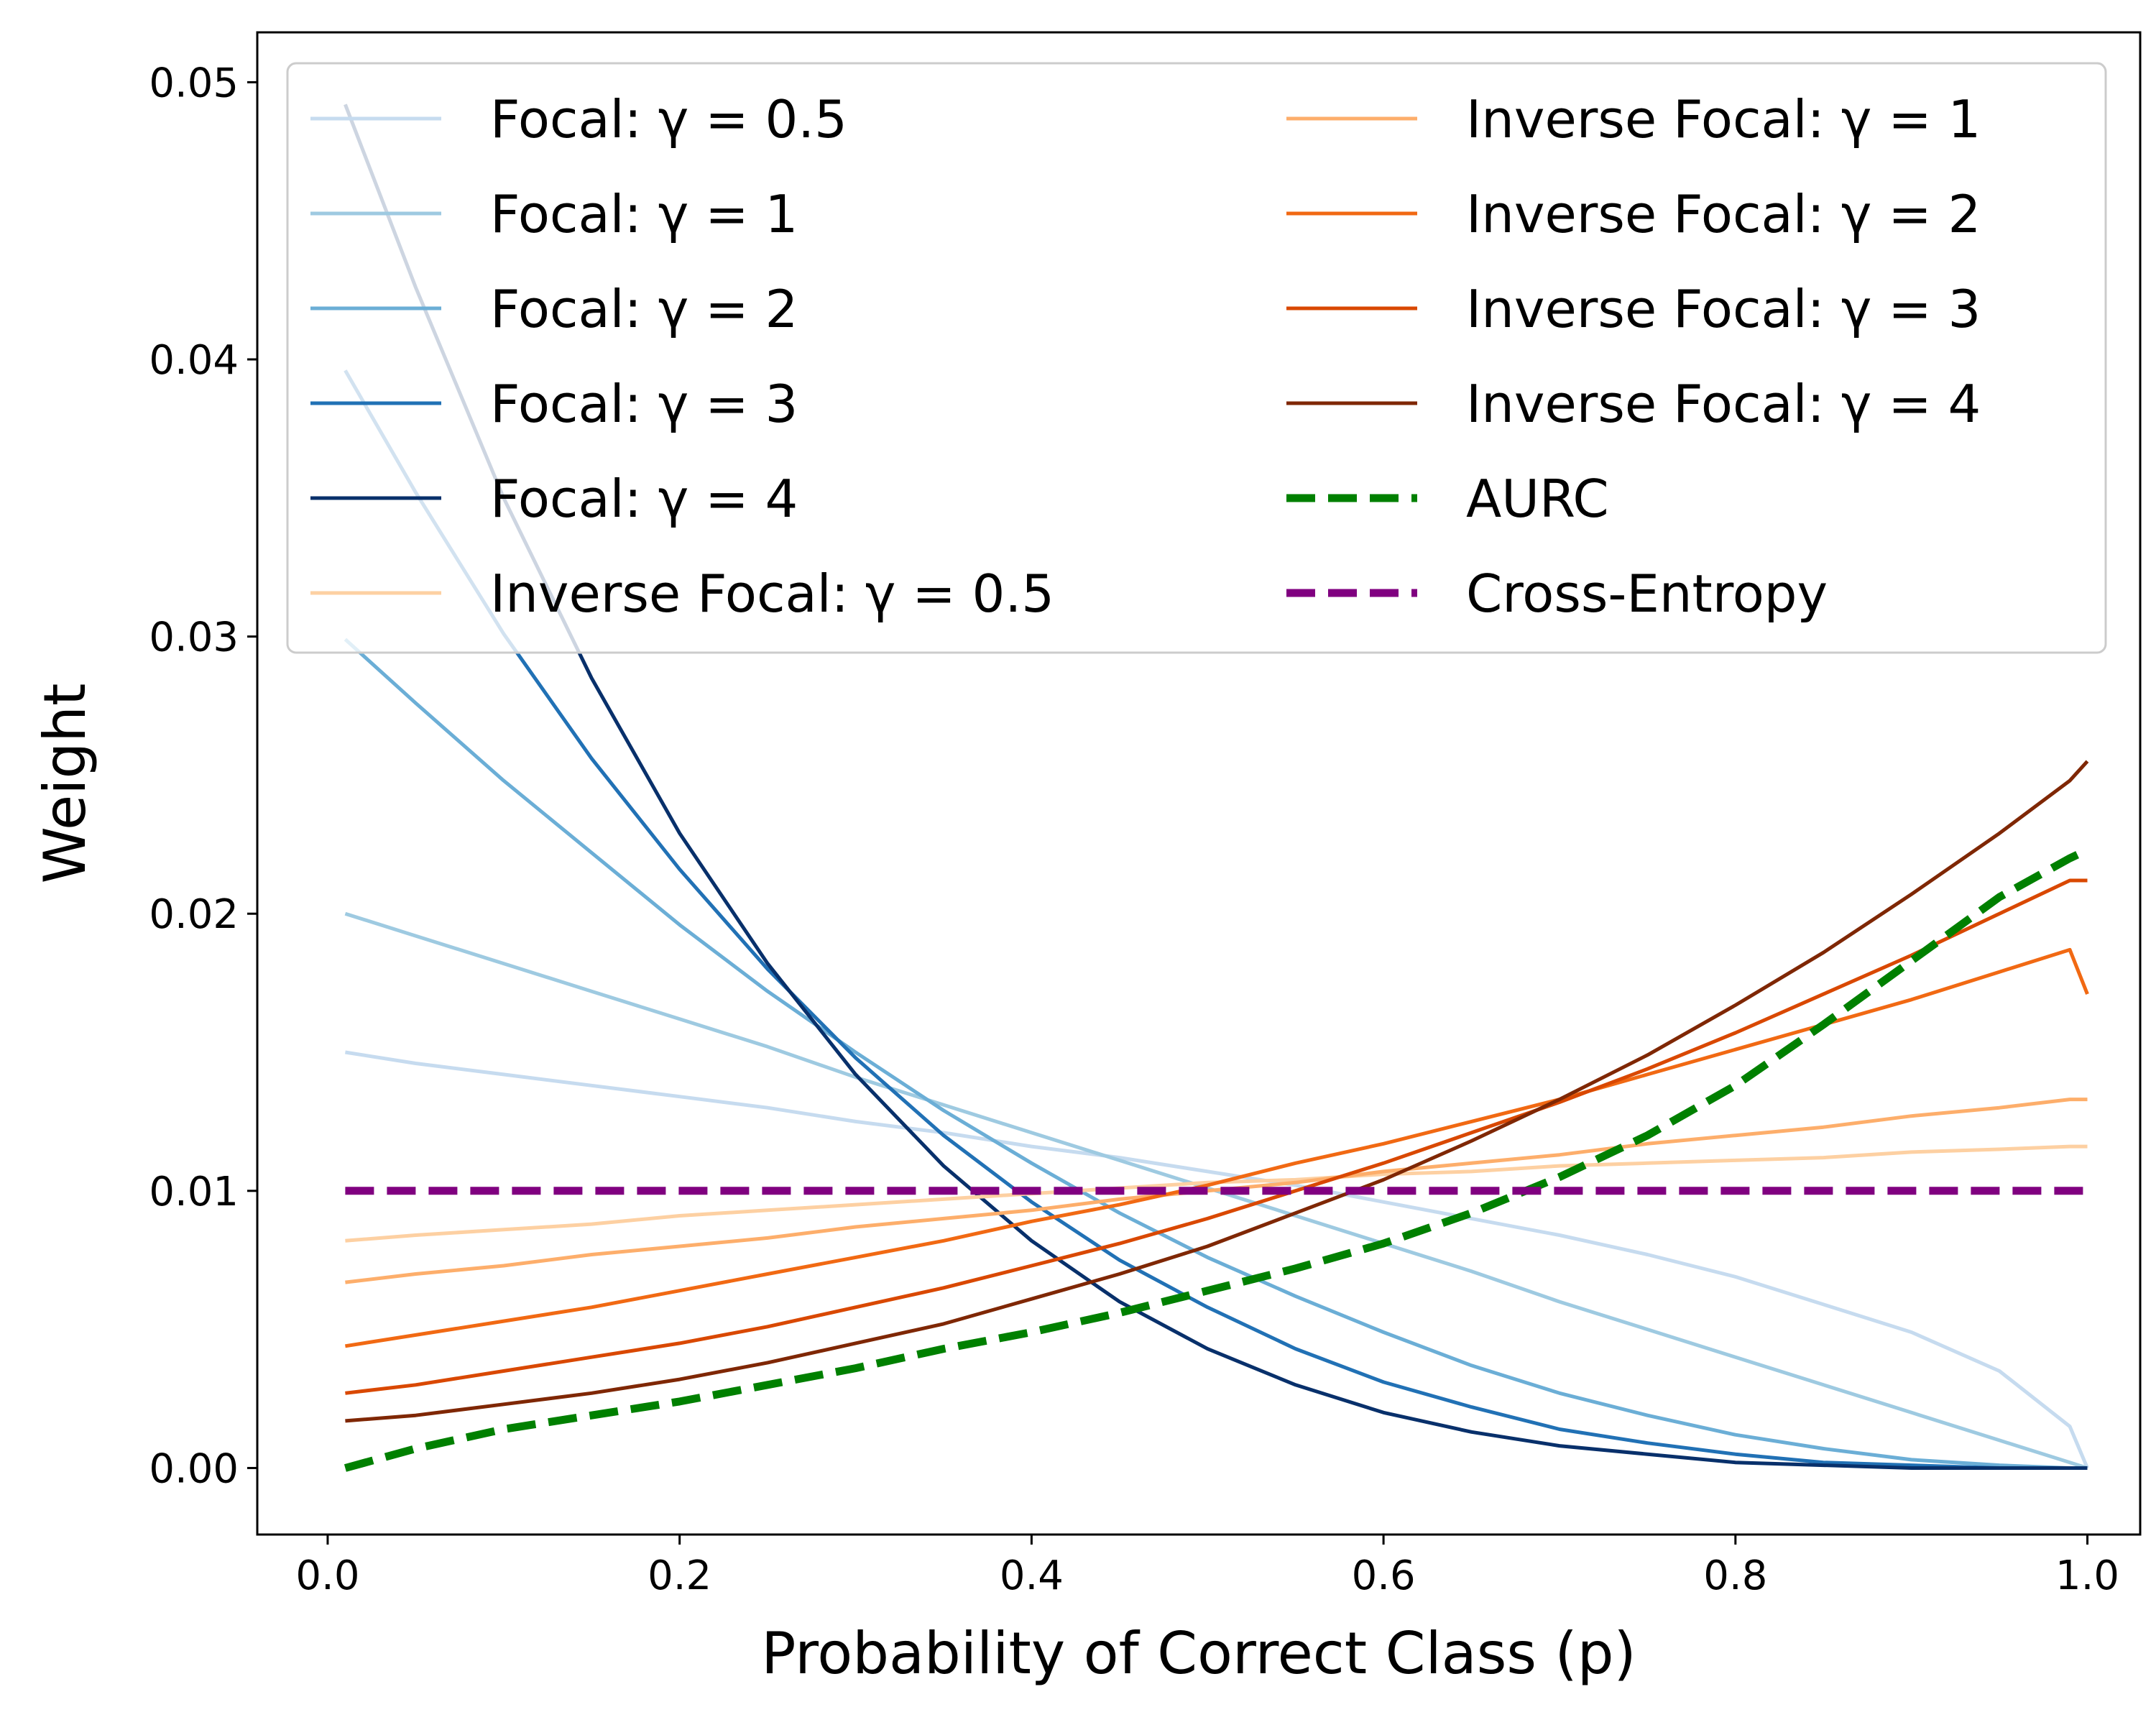  Describe the element at coordinates (194, 1192) in the screenshot. I see `y-tick-label: 0.01` at that location.